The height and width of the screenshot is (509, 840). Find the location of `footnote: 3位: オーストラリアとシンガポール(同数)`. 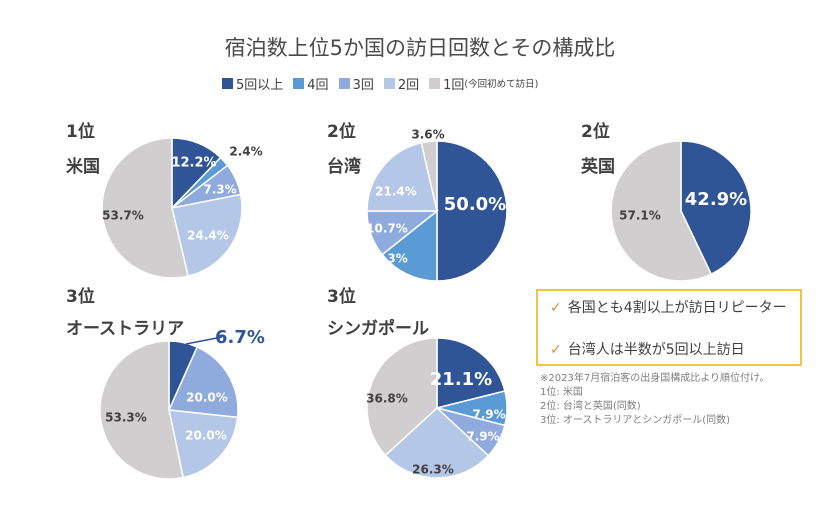

footnote: 3位: オーストラリアとシンガポール(同数) is located at coordinates (635, 420).